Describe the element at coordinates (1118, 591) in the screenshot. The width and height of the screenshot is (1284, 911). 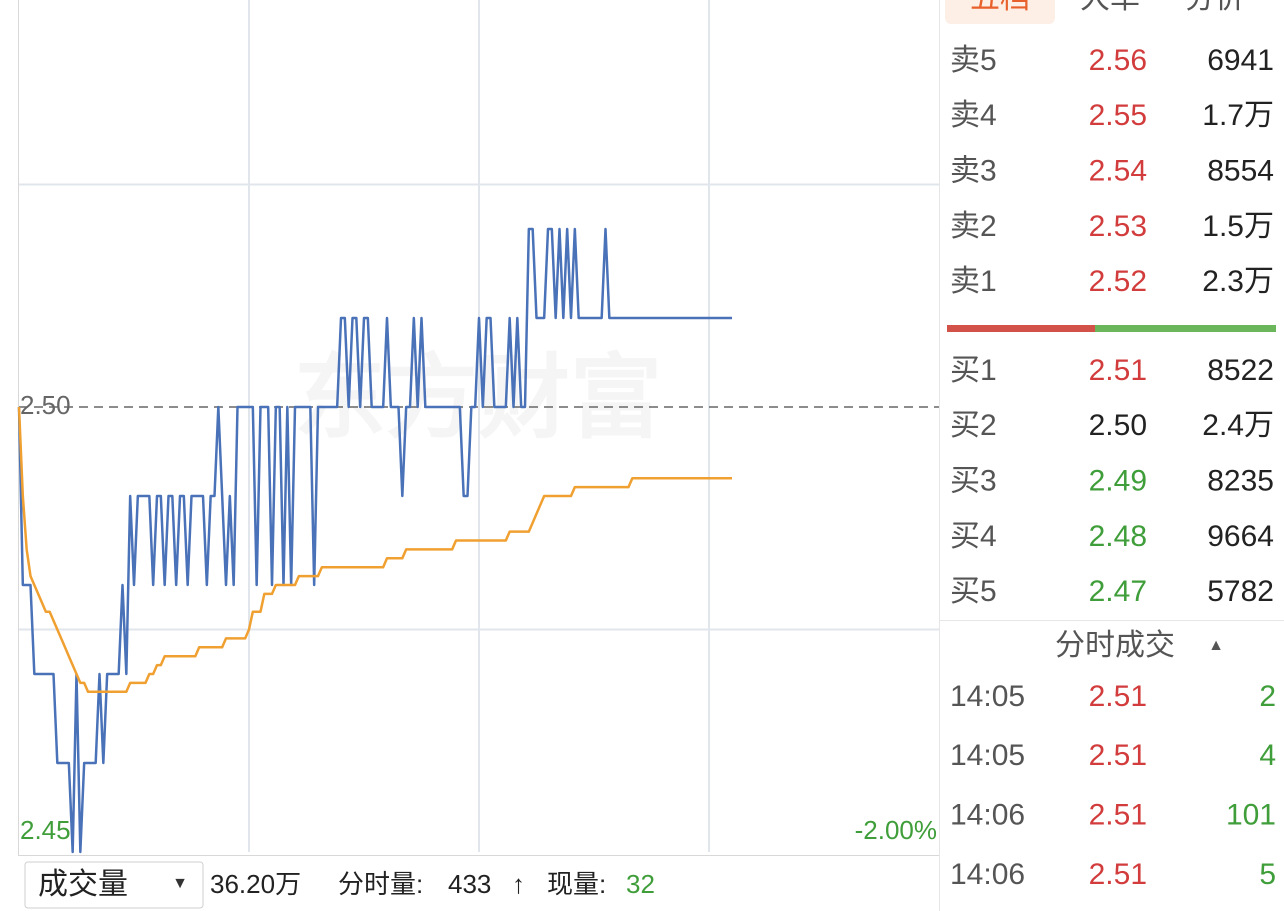
I see `bid-price: 2.47` at that location.